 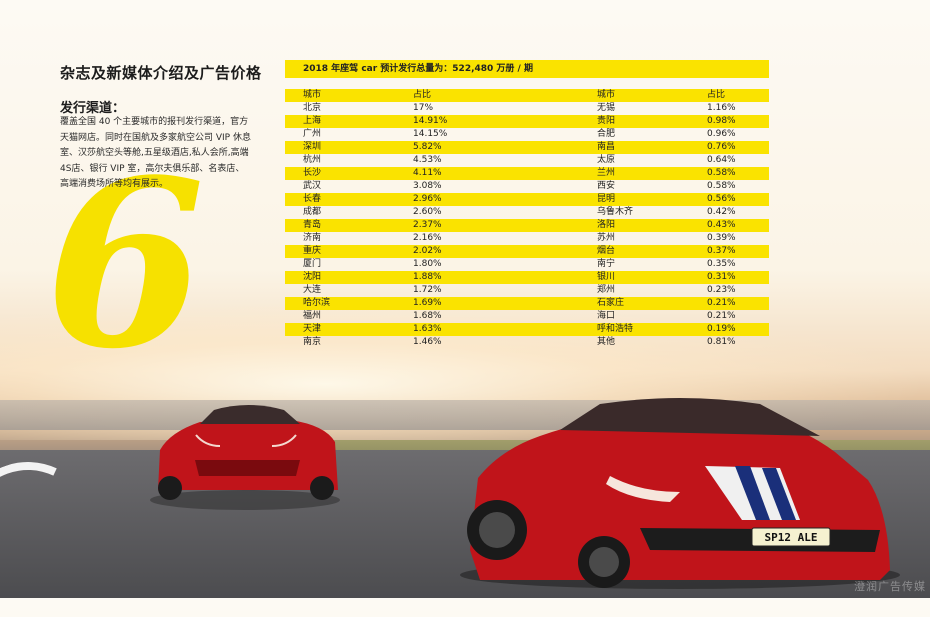 What do you see at coordinates (312, 251) in the screenshot?
I see `city-cell: 重庆` at bounding box center [312, 251].